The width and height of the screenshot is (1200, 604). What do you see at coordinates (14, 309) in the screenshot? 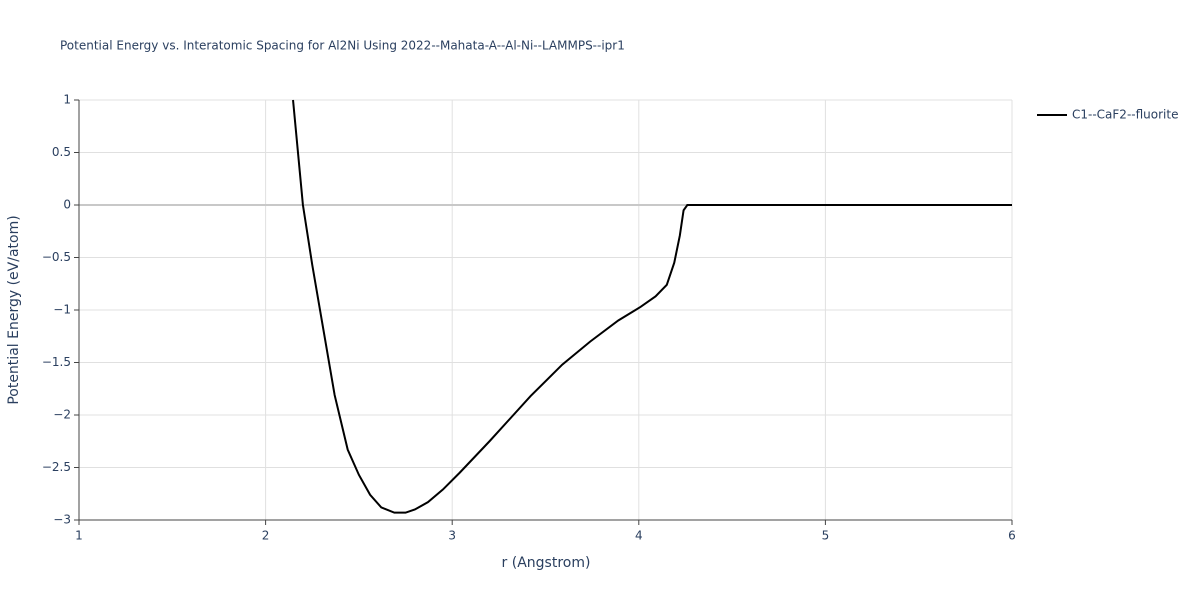
I see `y-axis-label: Potential Energy (eV/atom)` at bounding box center [14, 309].